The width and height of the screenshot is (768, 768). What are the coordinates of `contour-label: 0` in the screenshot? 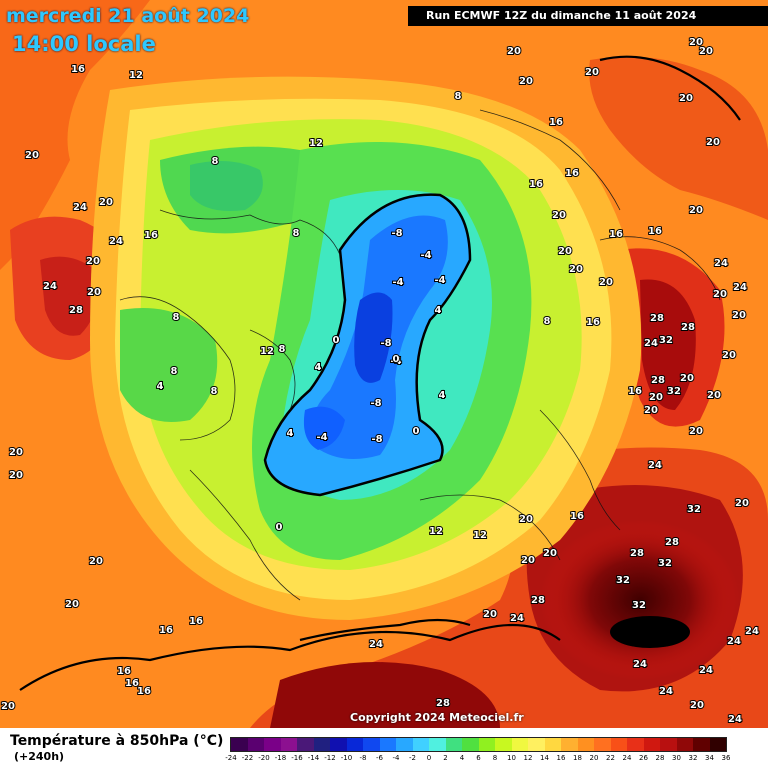 It's located at (396, 359).